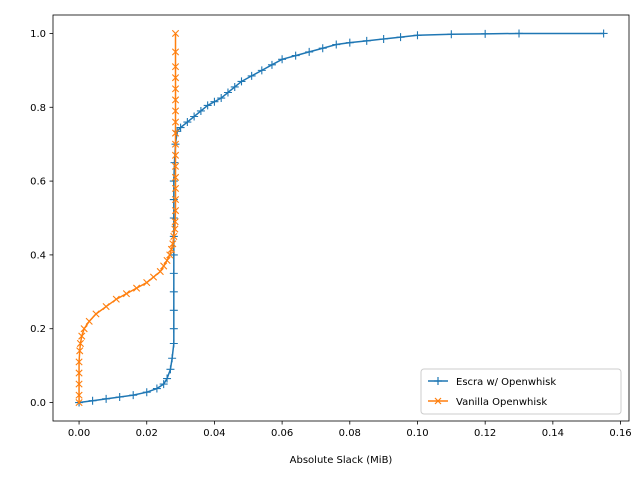 The height and width of the screenshot is (484, 640). I want to click on x-tick-label: 0.10, so click(417, 433).